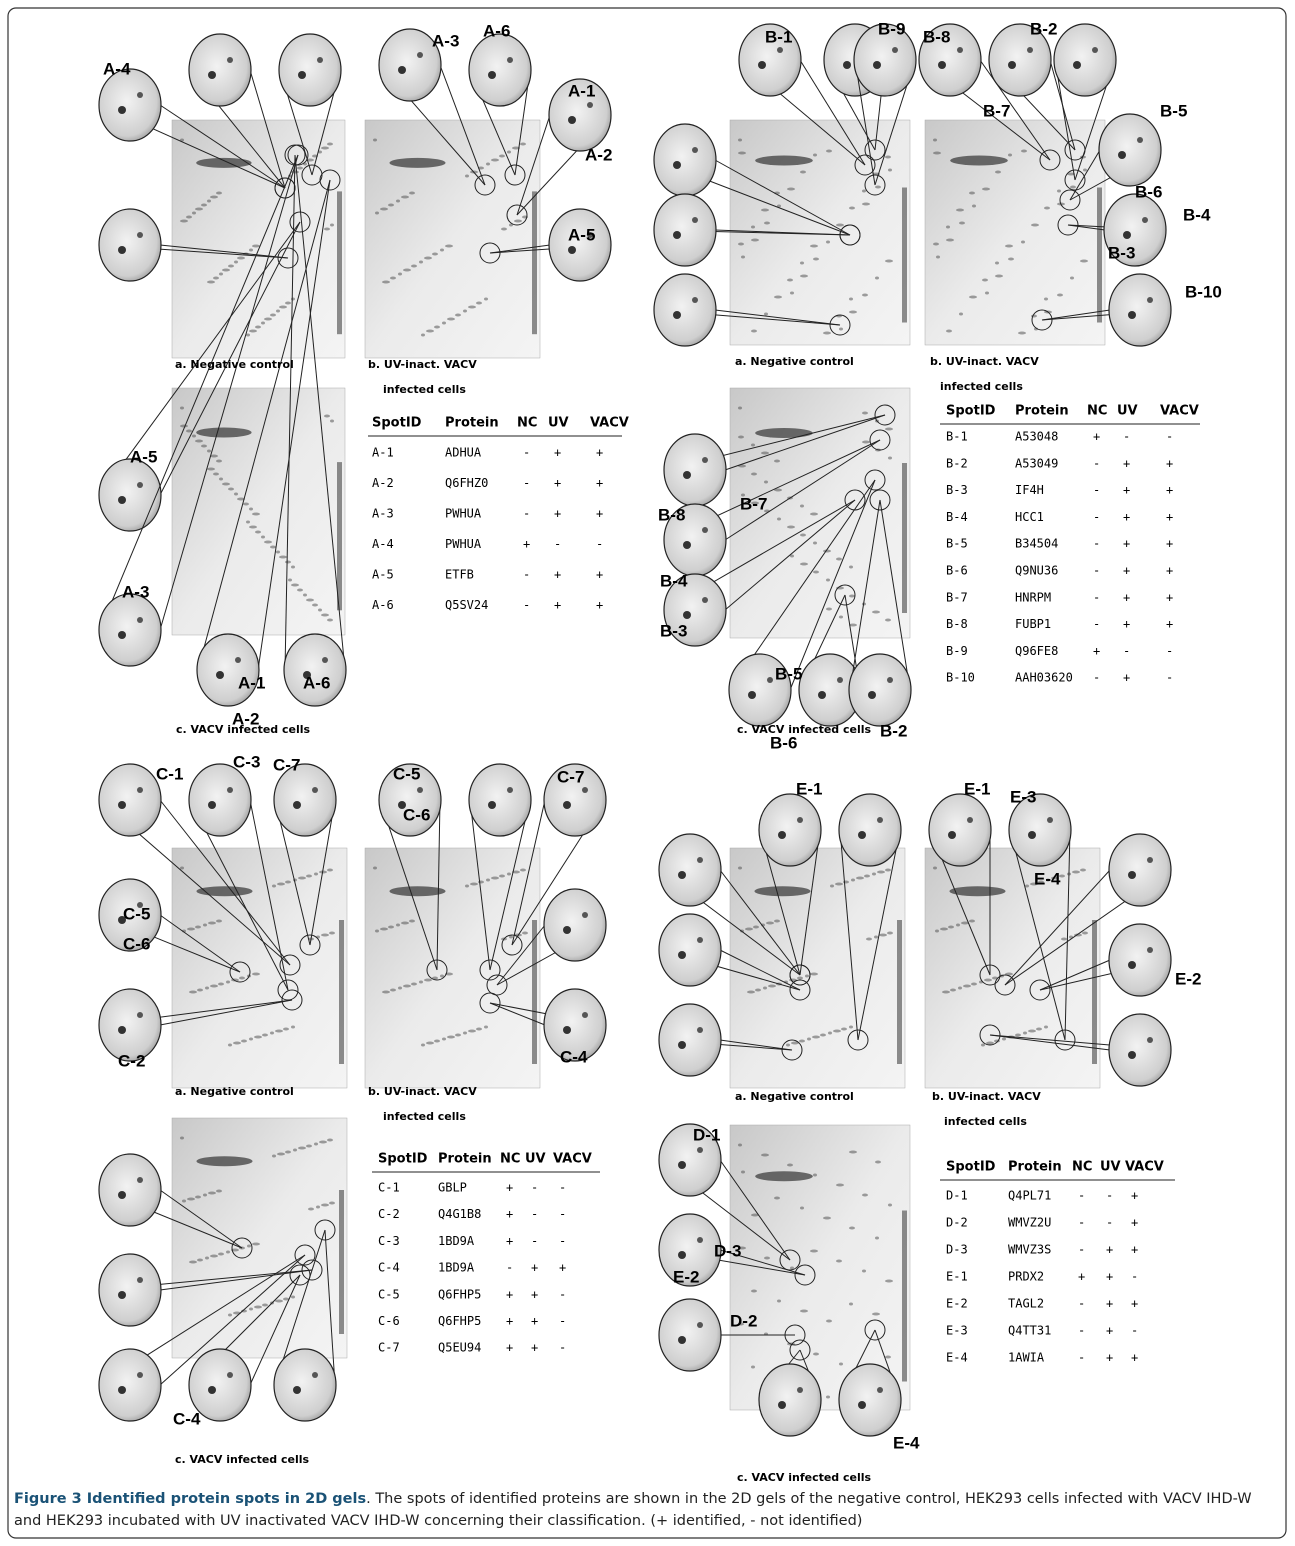  I want to click on spot-label: B-1, so click(778, 36).